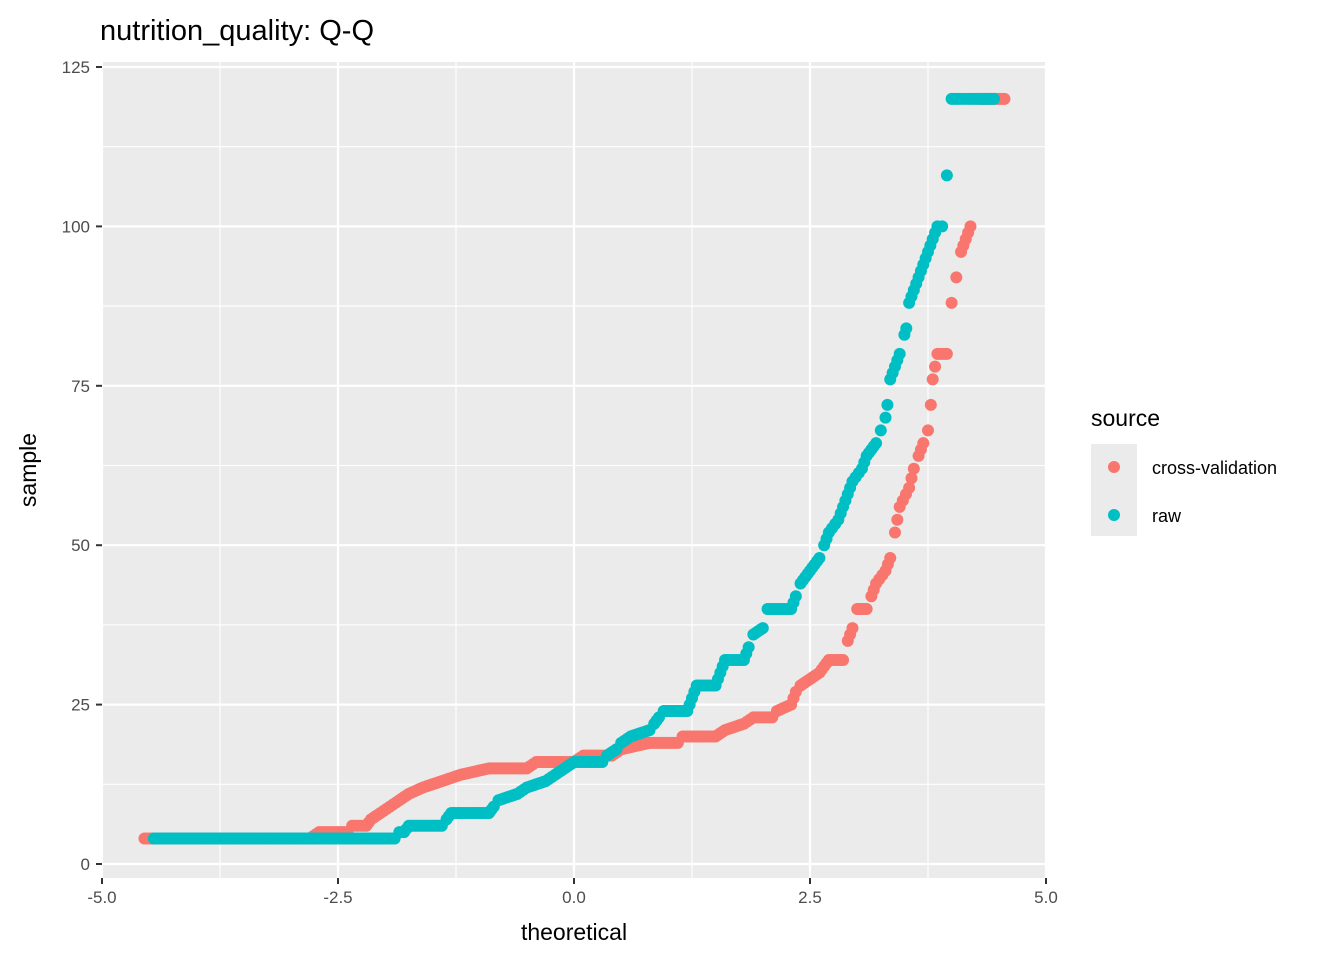 The height and width of the screenshot is (960, 1344). Describe the element at coordinates (1167, 516) in the screenshot. I see `legend-label-1: raw` at that location.